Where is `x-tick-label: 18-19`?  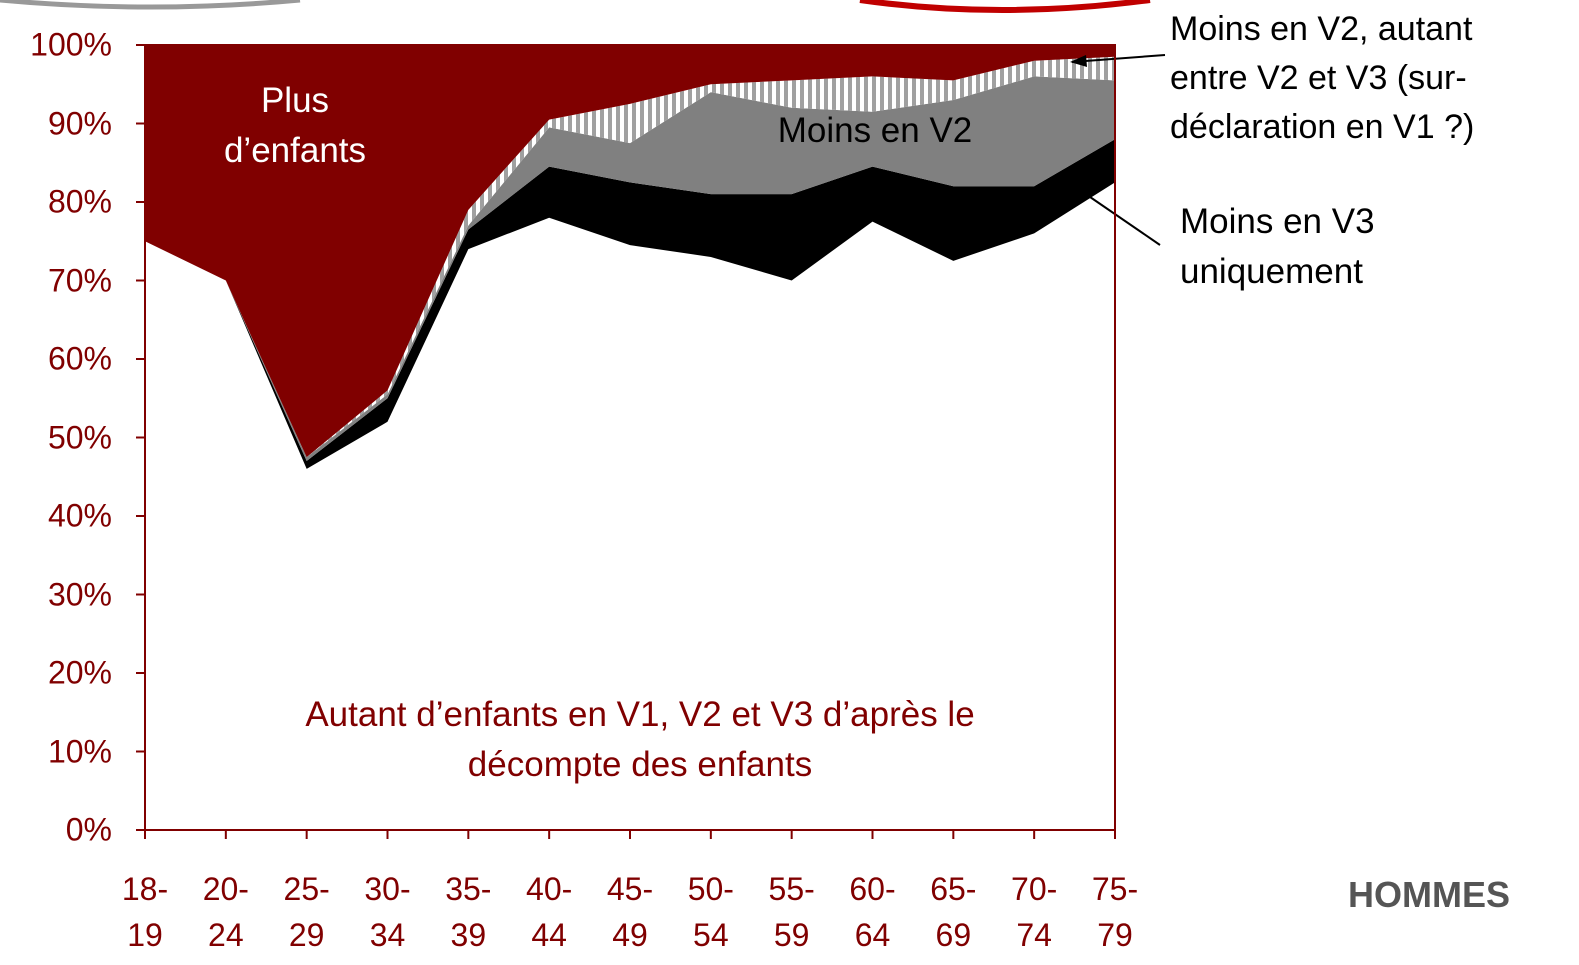 x-tick-label: 18-19 is located at coordinates (145, 912).